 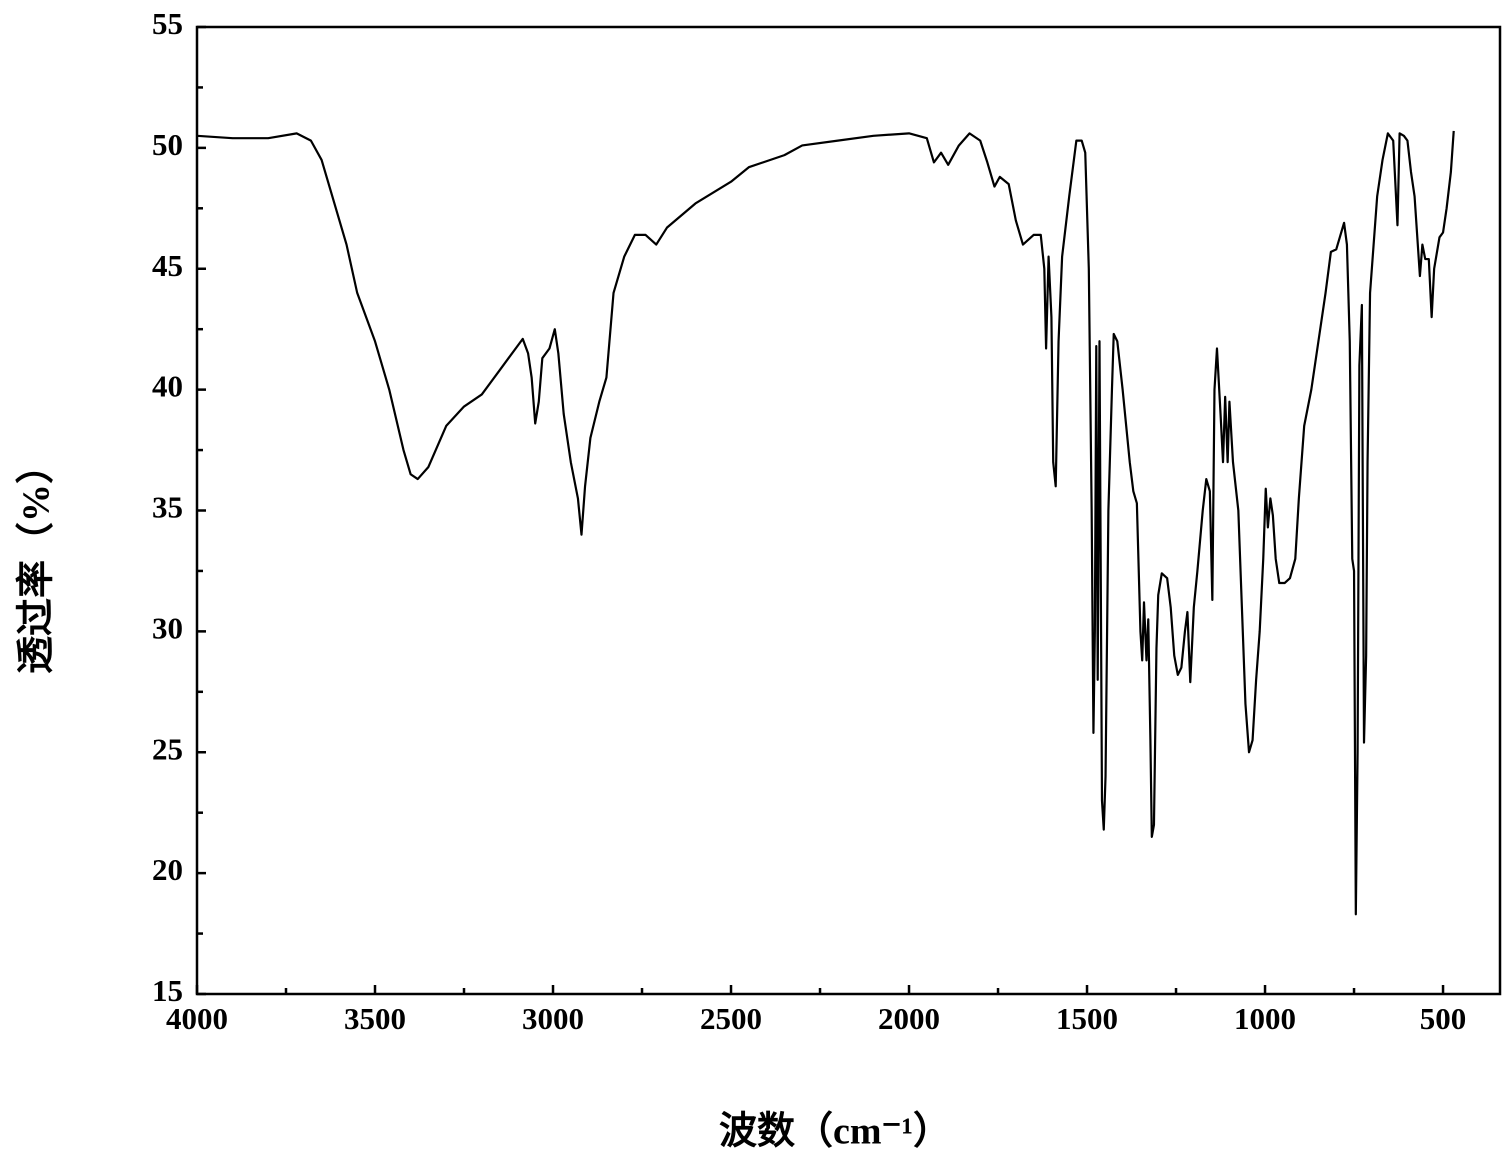 What do you see at coordinates (167, 144) in the screenshot?
I see `y-tick-label: 50` at bounding box center [167, 144].